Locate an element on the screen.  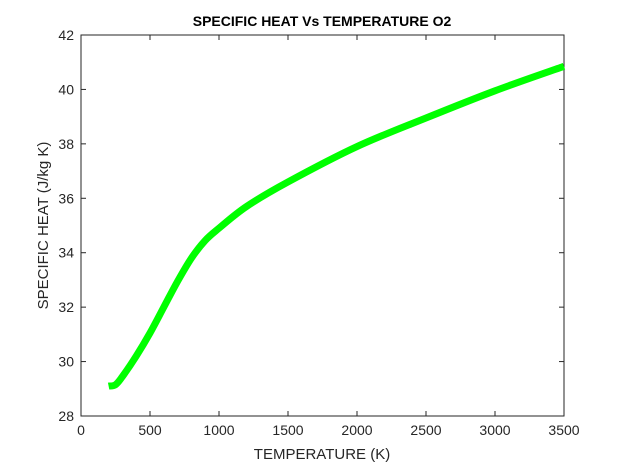
x-tick-label: 3000 is located at coordinates (494, 430).